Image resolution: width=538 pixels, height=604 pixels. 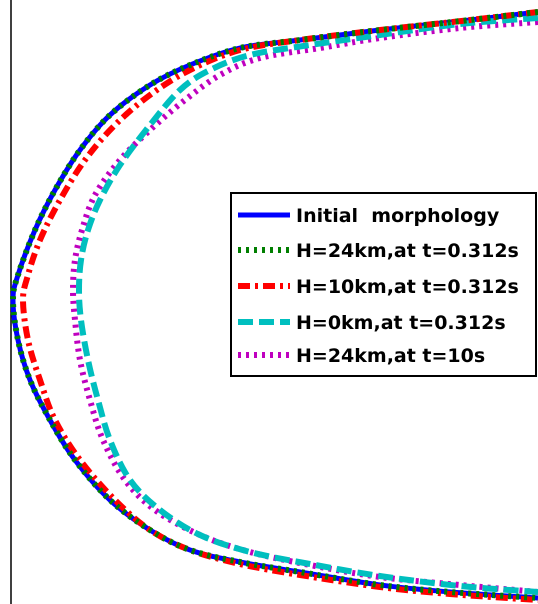 I want to click on legend-label-4: H=24km,at t=10s, so click(x=390, y=356).